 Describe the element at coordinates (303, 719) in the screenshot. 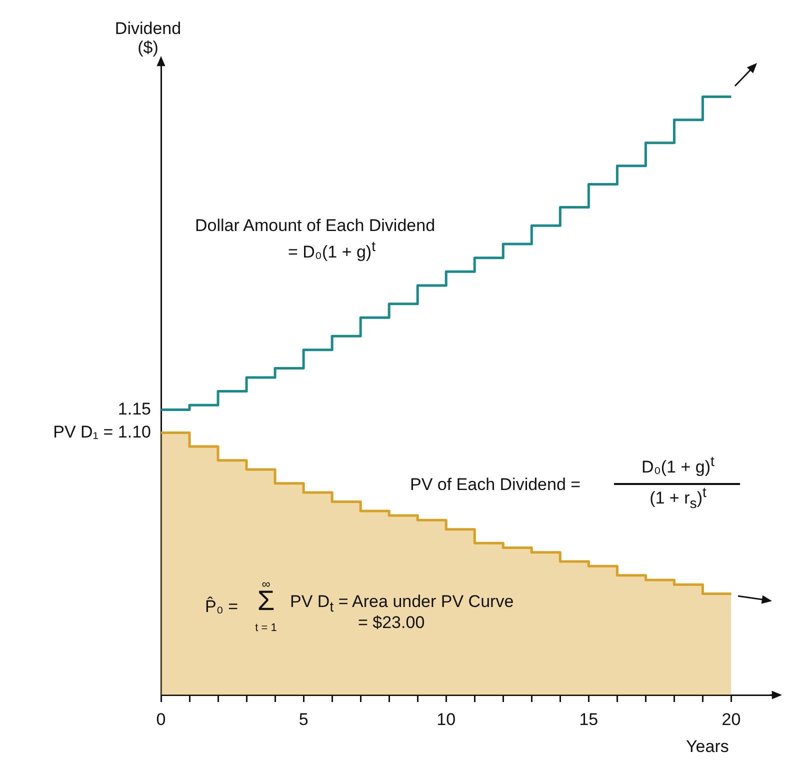

I see `x-tick-label: 5` at that location.